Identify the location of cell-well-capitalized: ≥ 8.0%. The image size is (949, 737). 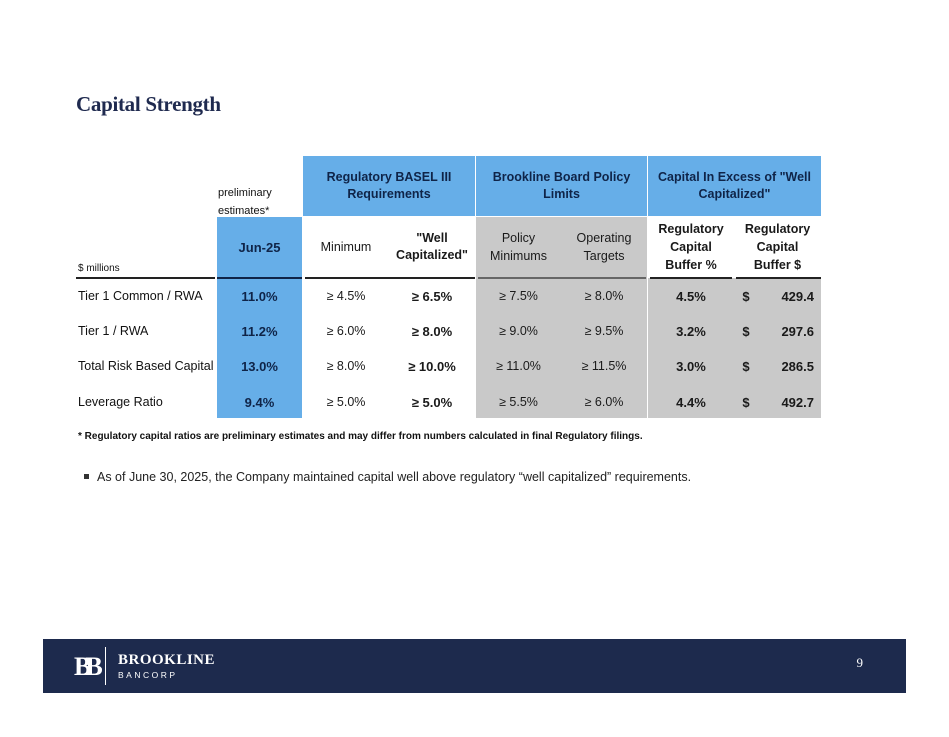
(432, 331).